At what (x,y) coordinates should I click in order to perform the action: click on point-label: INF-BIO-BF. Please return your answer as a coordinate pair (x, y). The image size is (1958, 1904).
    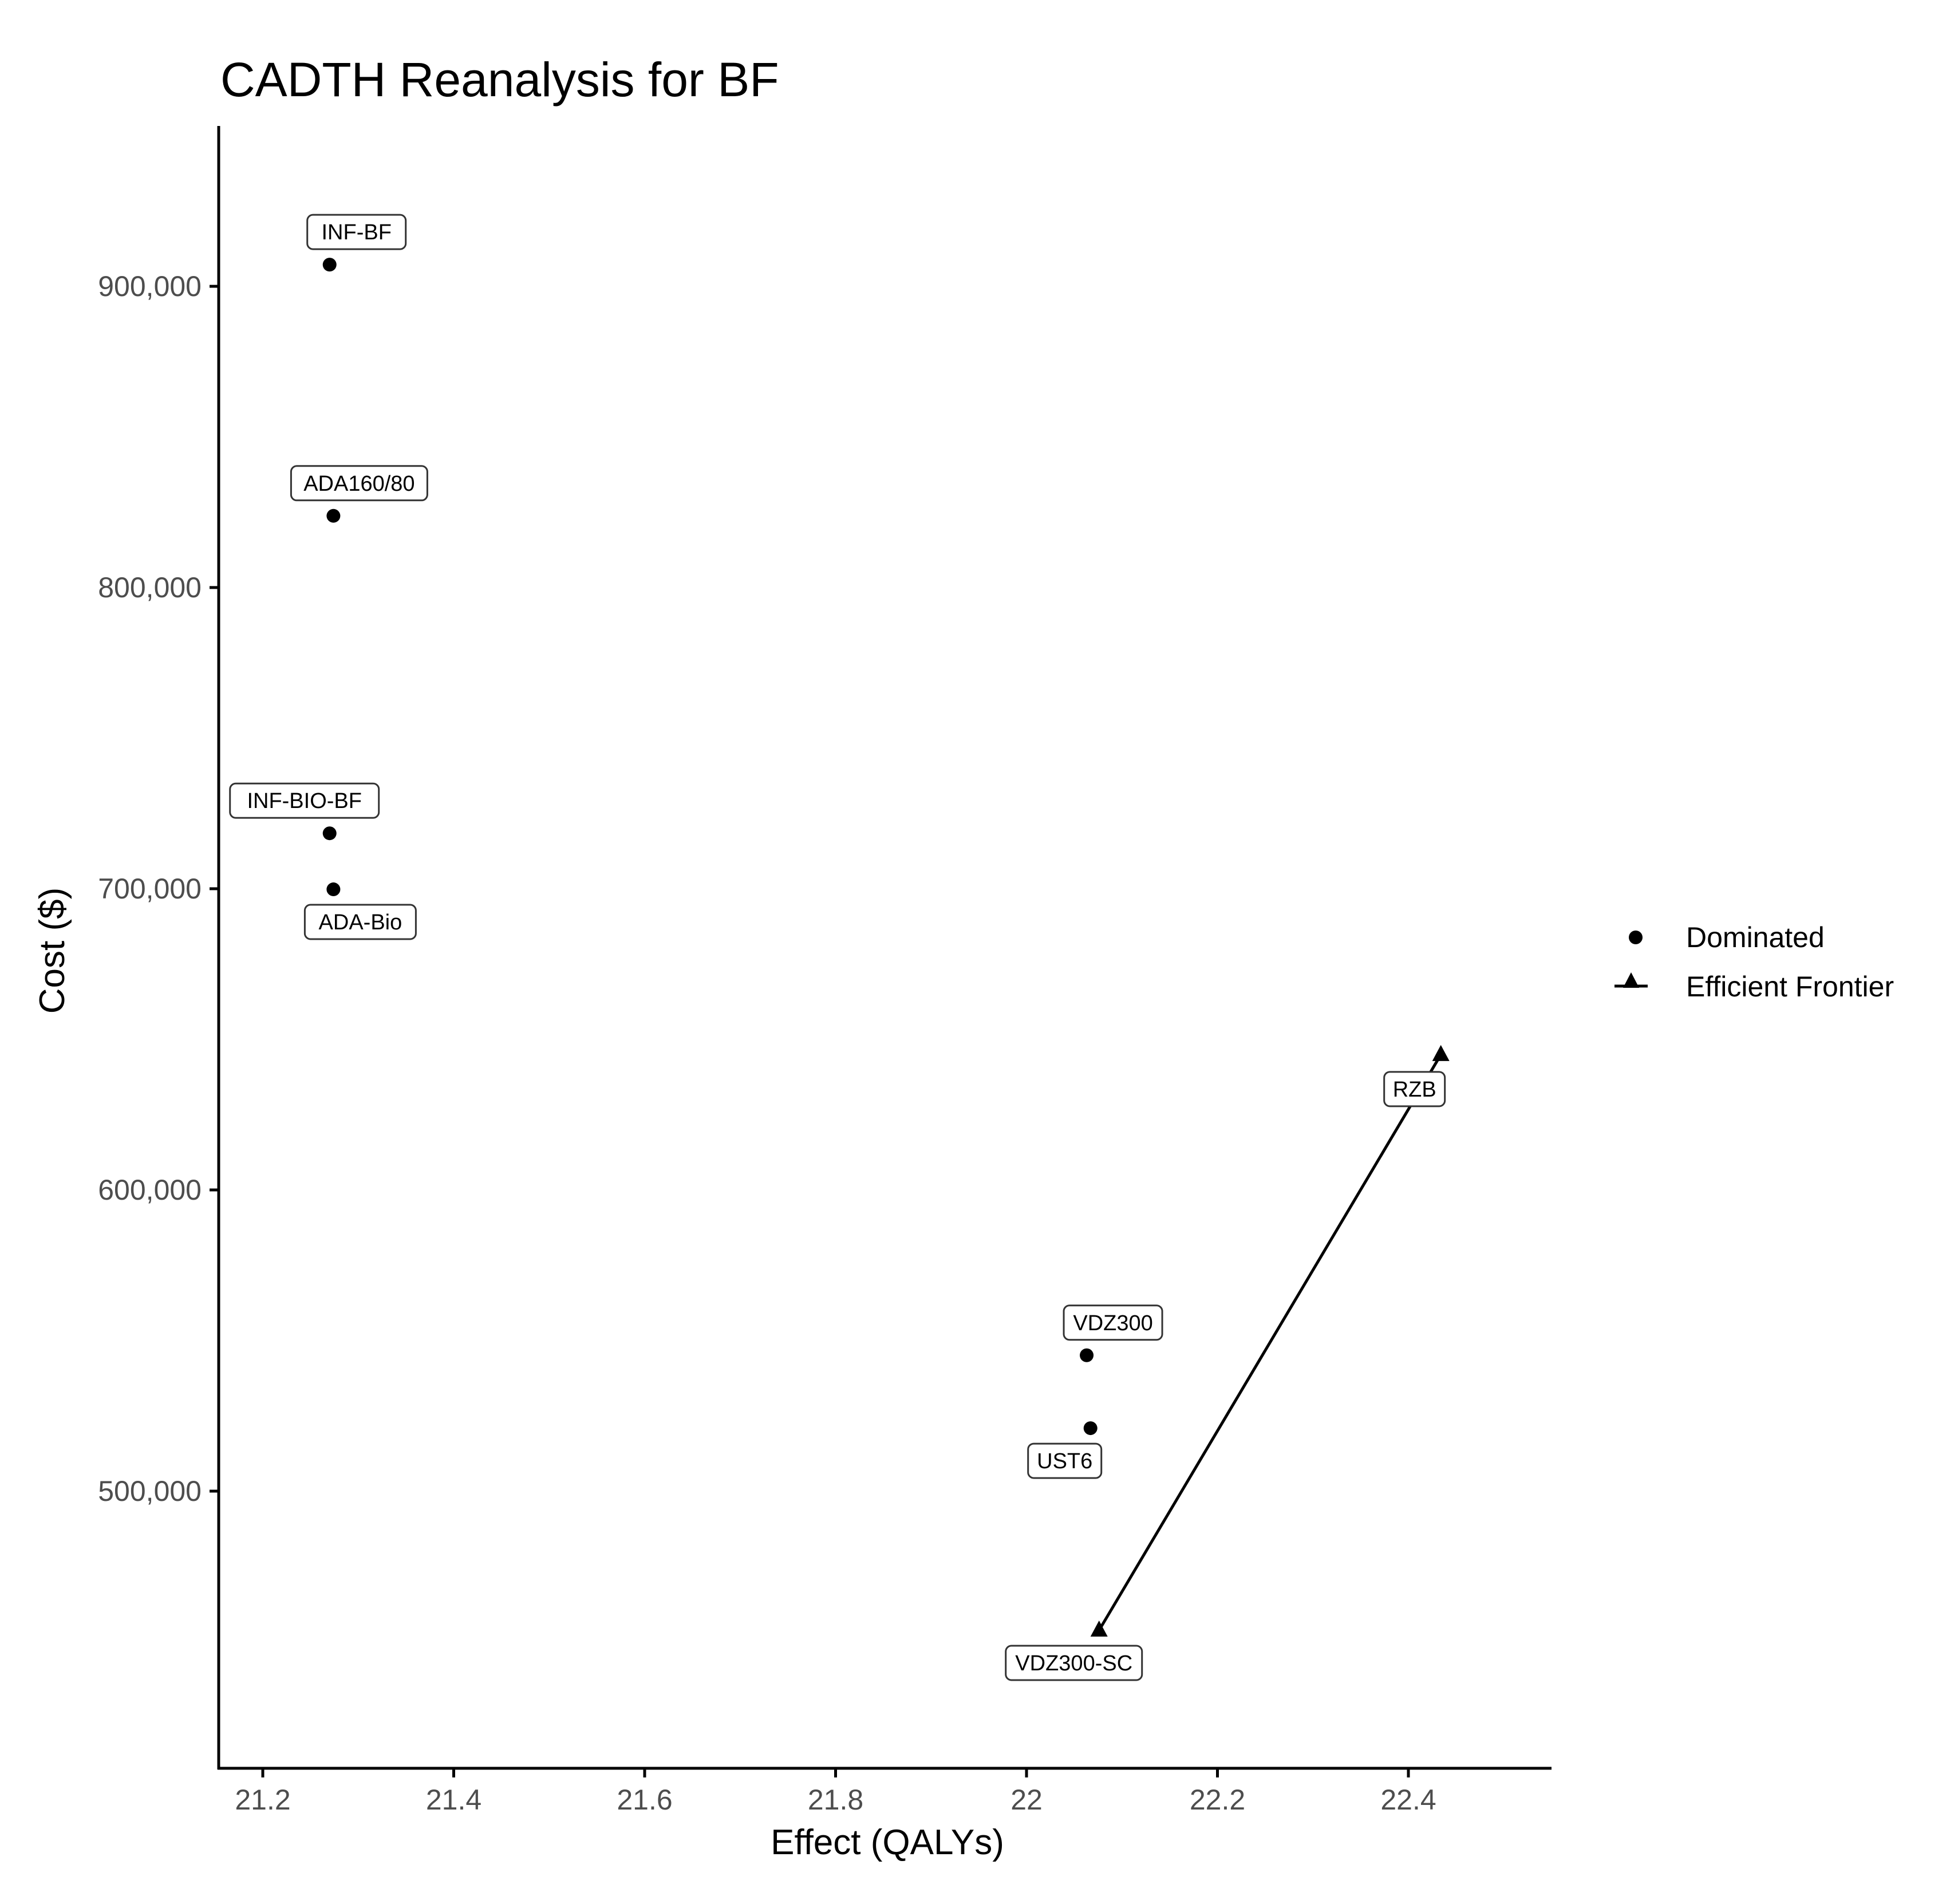
    Looking at the image, I should click on (304, 800).